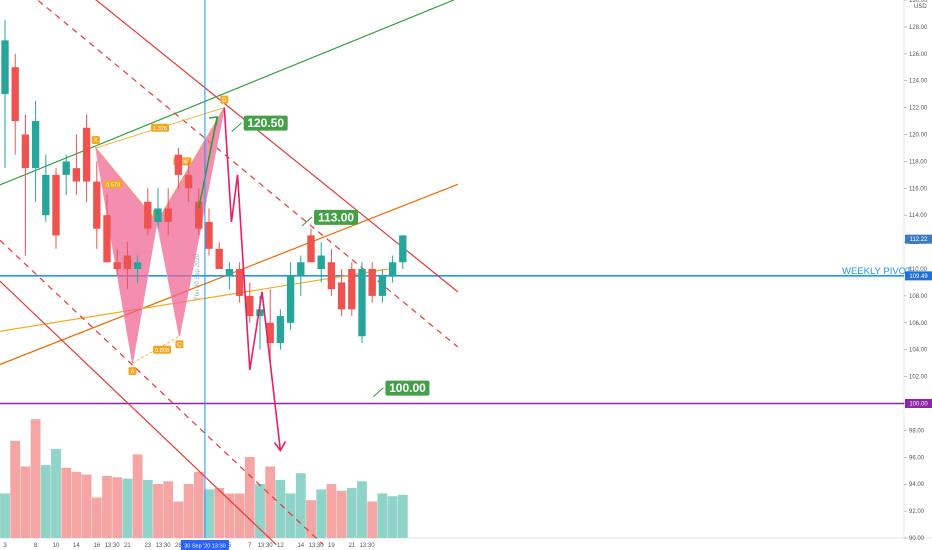 The height and width of the screenshot is (550, 932). What do you see at coordinates (330, 256) in the screenshot?
I see `target-labels: 120.50 113.00 100.00` at bounding box center [330, 256].